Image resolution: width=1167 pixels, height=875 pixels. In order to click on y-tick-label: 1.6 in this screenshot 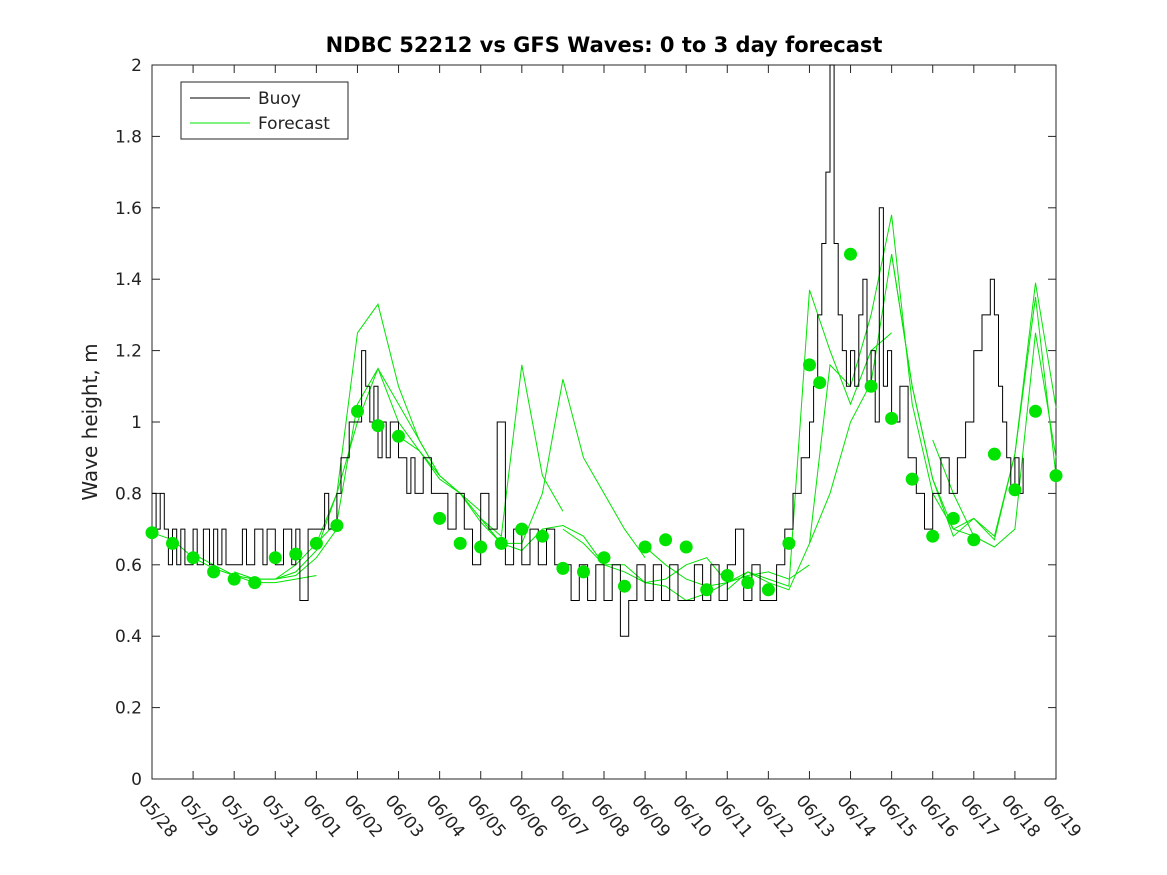, I will do `click(128, 209)`.